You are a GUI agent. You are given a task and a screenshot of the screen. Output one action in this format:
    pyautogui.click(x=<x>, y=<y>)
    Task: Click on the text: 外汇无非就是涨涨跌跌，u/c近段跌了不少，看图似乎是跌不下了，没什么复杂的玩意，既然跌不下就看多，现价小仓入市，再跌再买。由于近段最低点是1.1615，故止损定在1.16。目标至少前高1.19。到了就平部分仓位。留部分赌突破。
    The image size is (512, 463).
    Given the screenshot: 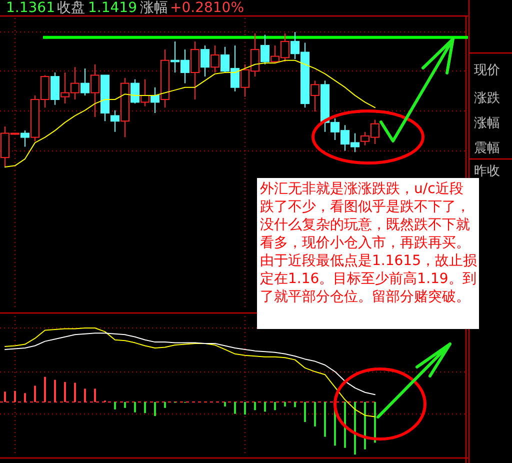 What is the action you would take?
    pyautogui.click(x=368, y=253)
    